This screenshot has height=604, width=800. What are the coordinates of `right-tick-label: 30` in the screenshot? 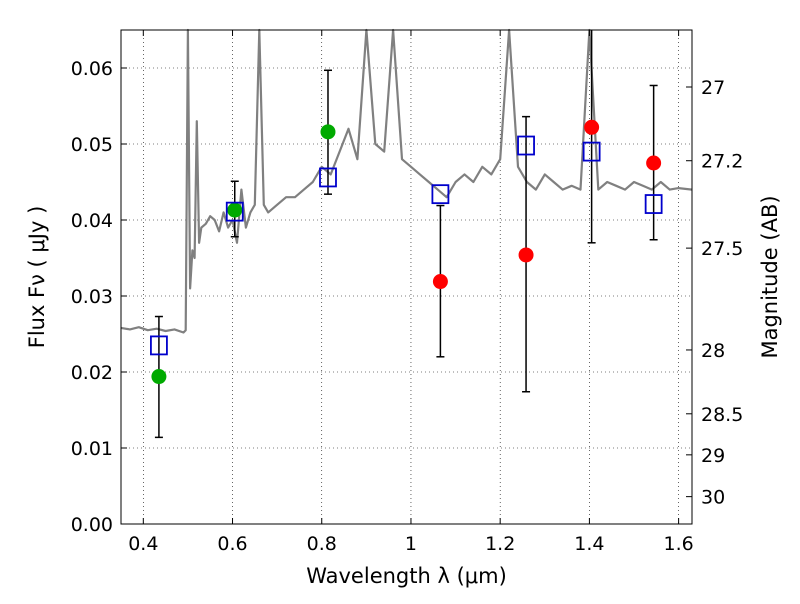 It's located at (713, 498).